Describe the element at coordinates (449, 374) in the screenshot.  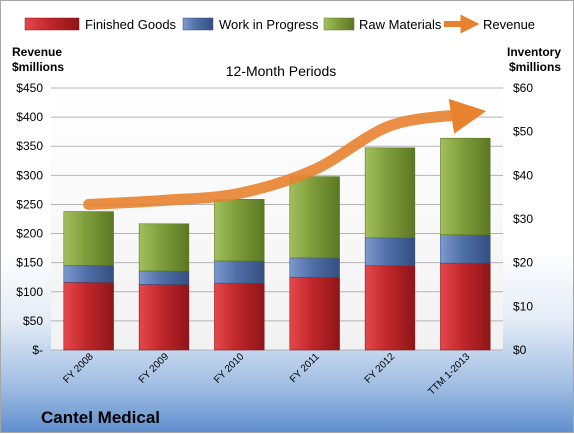
I see `x-tick-label: TTM 1-2013` at that location.